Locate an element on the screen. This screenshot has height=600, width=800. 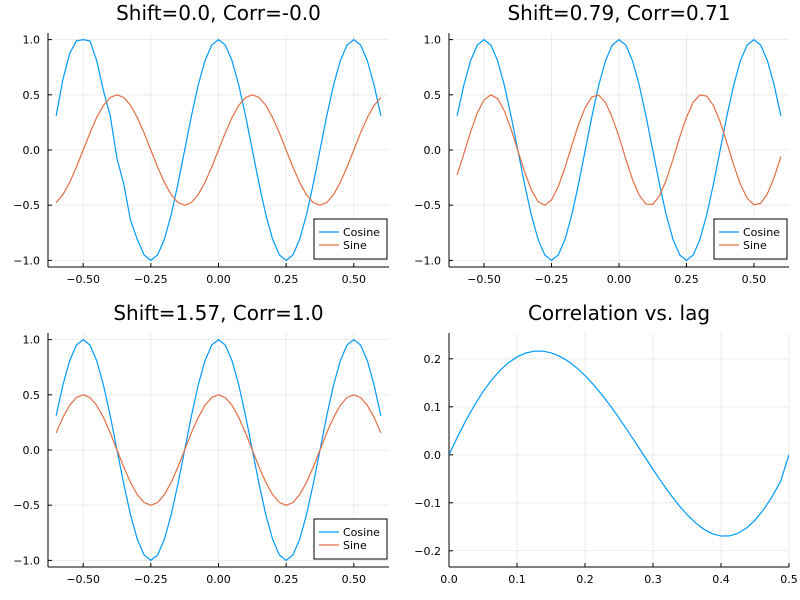
x-tick-label: 0.4 is located at coordinates (721, 579).